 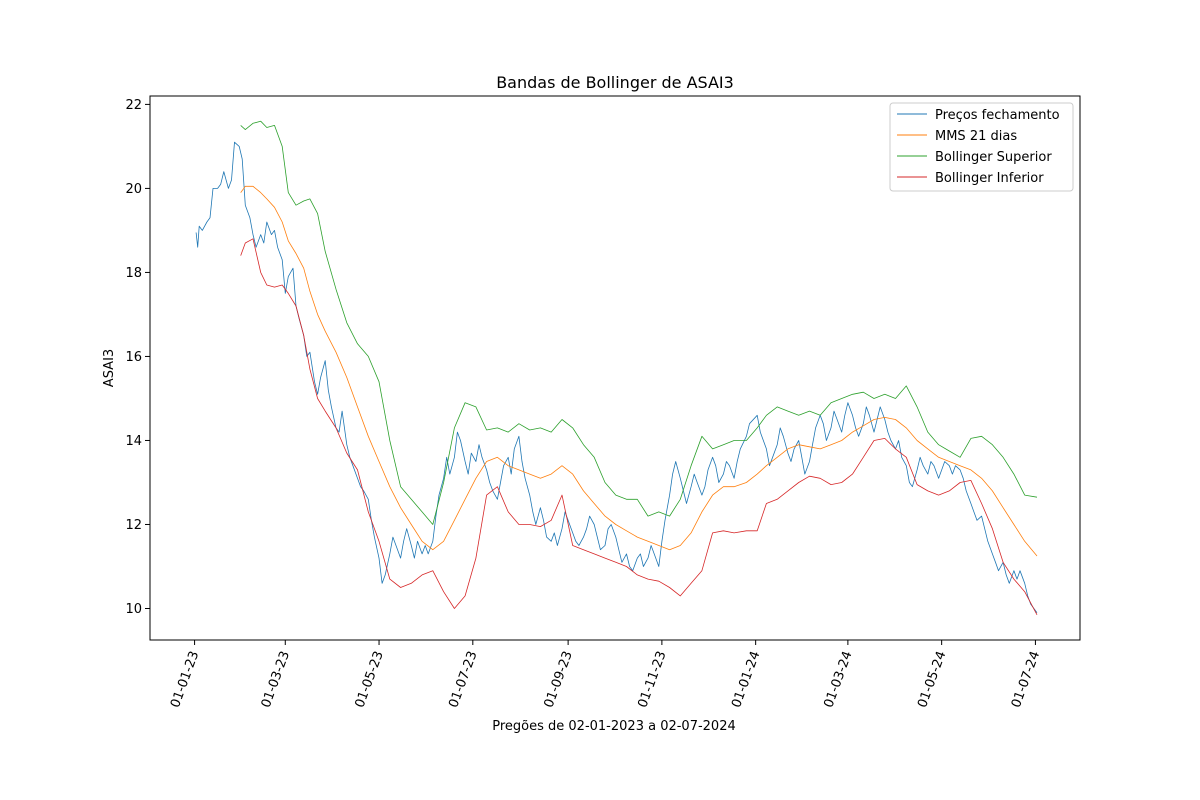 What do you see at coordinates (989, 178) in the screenshot?
I see `legend-label-3: Bollinger Inferior` at bounding box center [989, 178].